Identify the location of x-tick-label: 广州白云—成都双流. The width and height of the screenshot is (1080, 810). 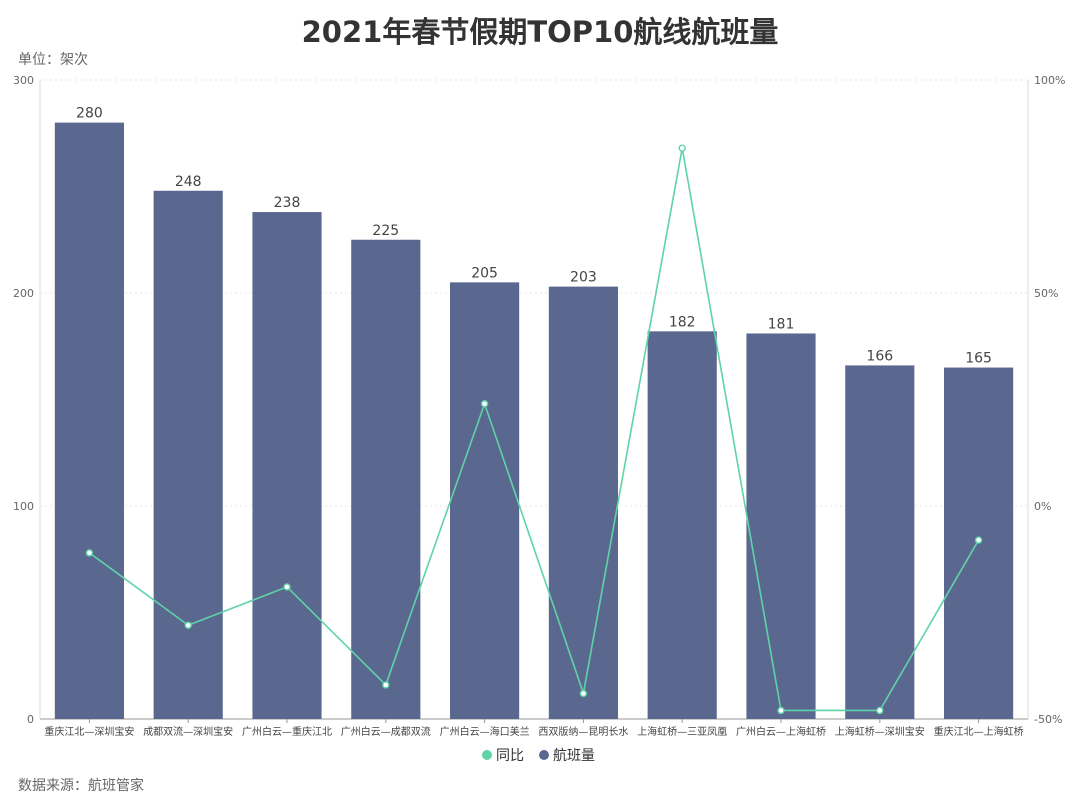
(386, 731).